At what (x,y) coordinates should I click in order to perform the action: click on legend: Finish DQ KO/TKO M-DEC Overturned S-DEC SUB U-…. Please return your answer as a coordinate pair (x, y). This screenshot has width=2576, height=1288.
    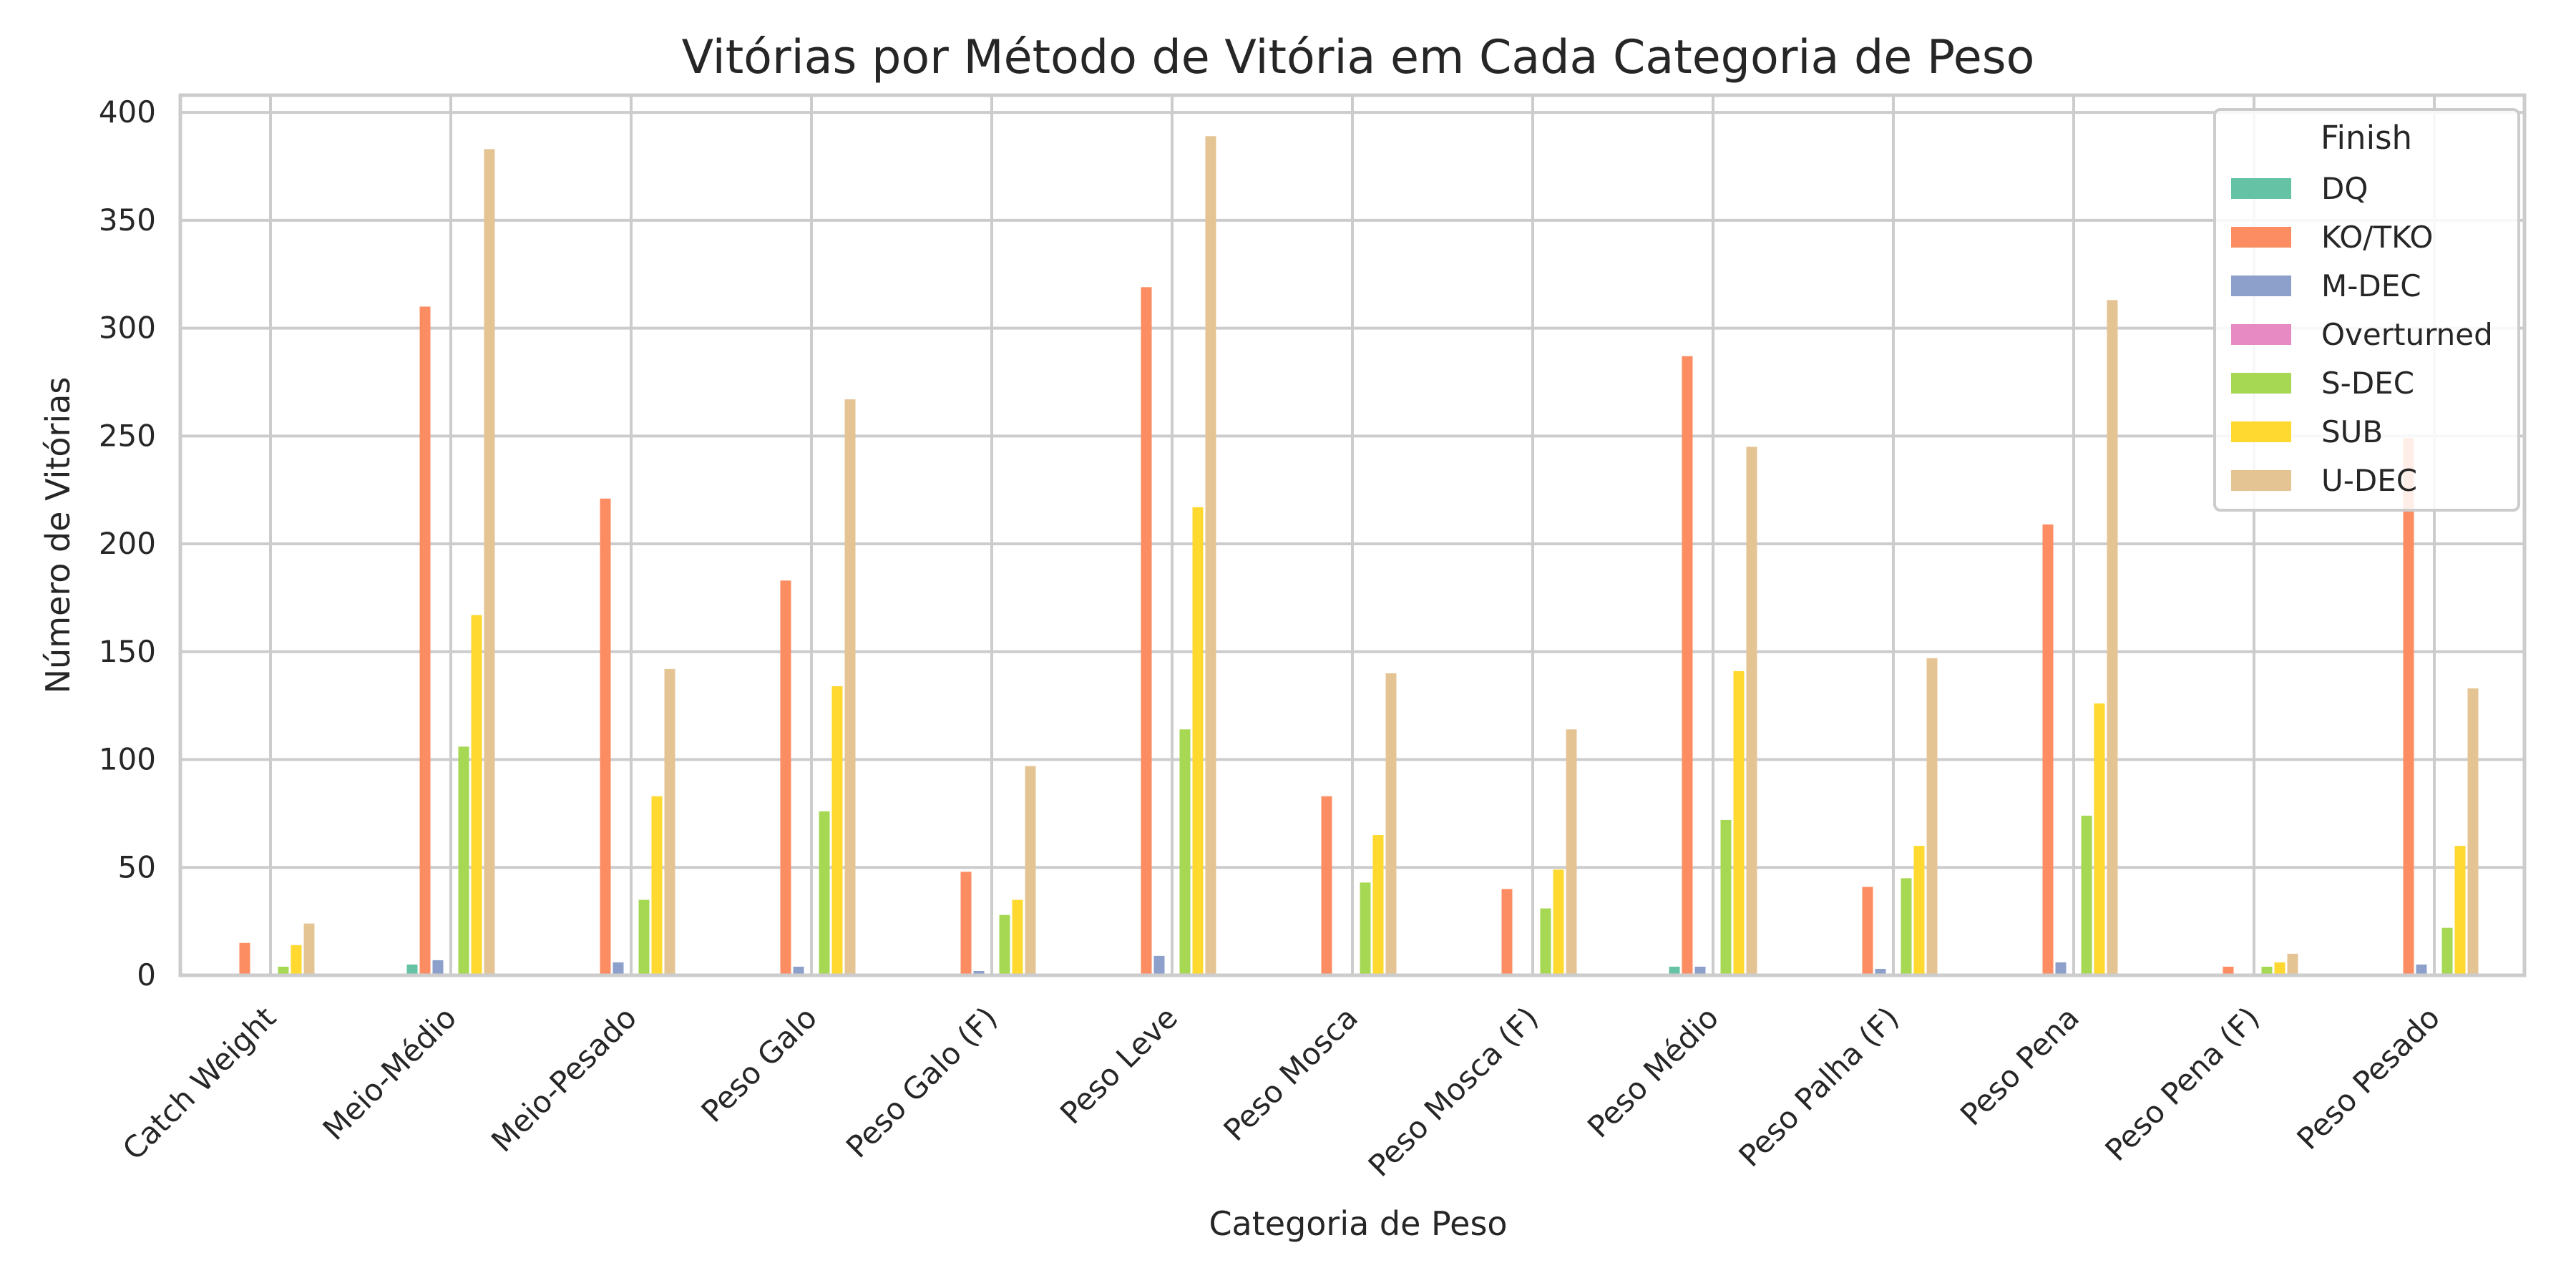
    Looking at the image, I should click on (2366, 310).